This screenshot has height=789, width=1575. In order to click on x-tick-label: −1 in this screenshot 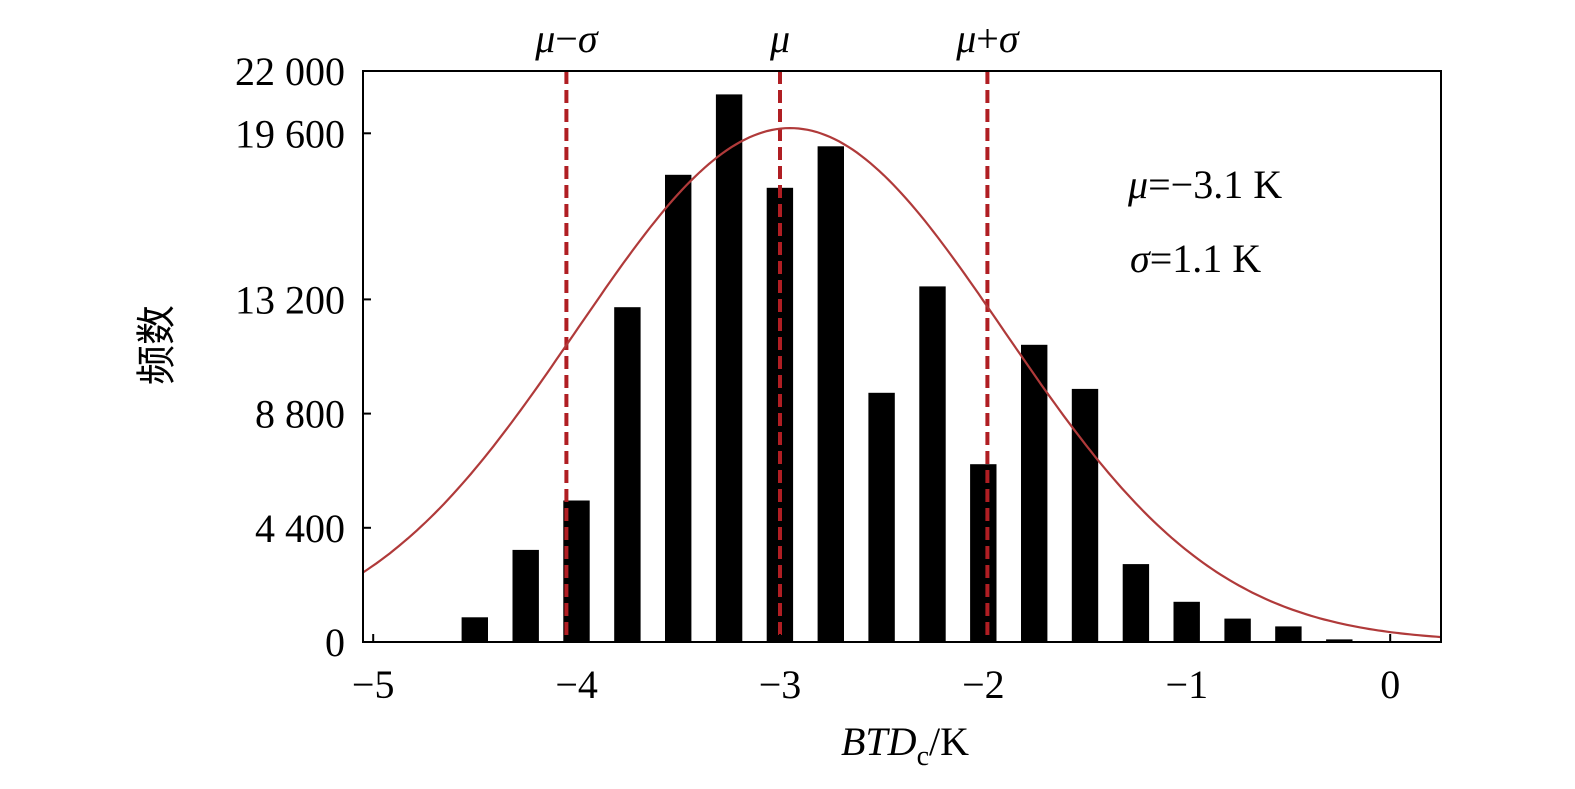, I will do `click(1187, 684)`.